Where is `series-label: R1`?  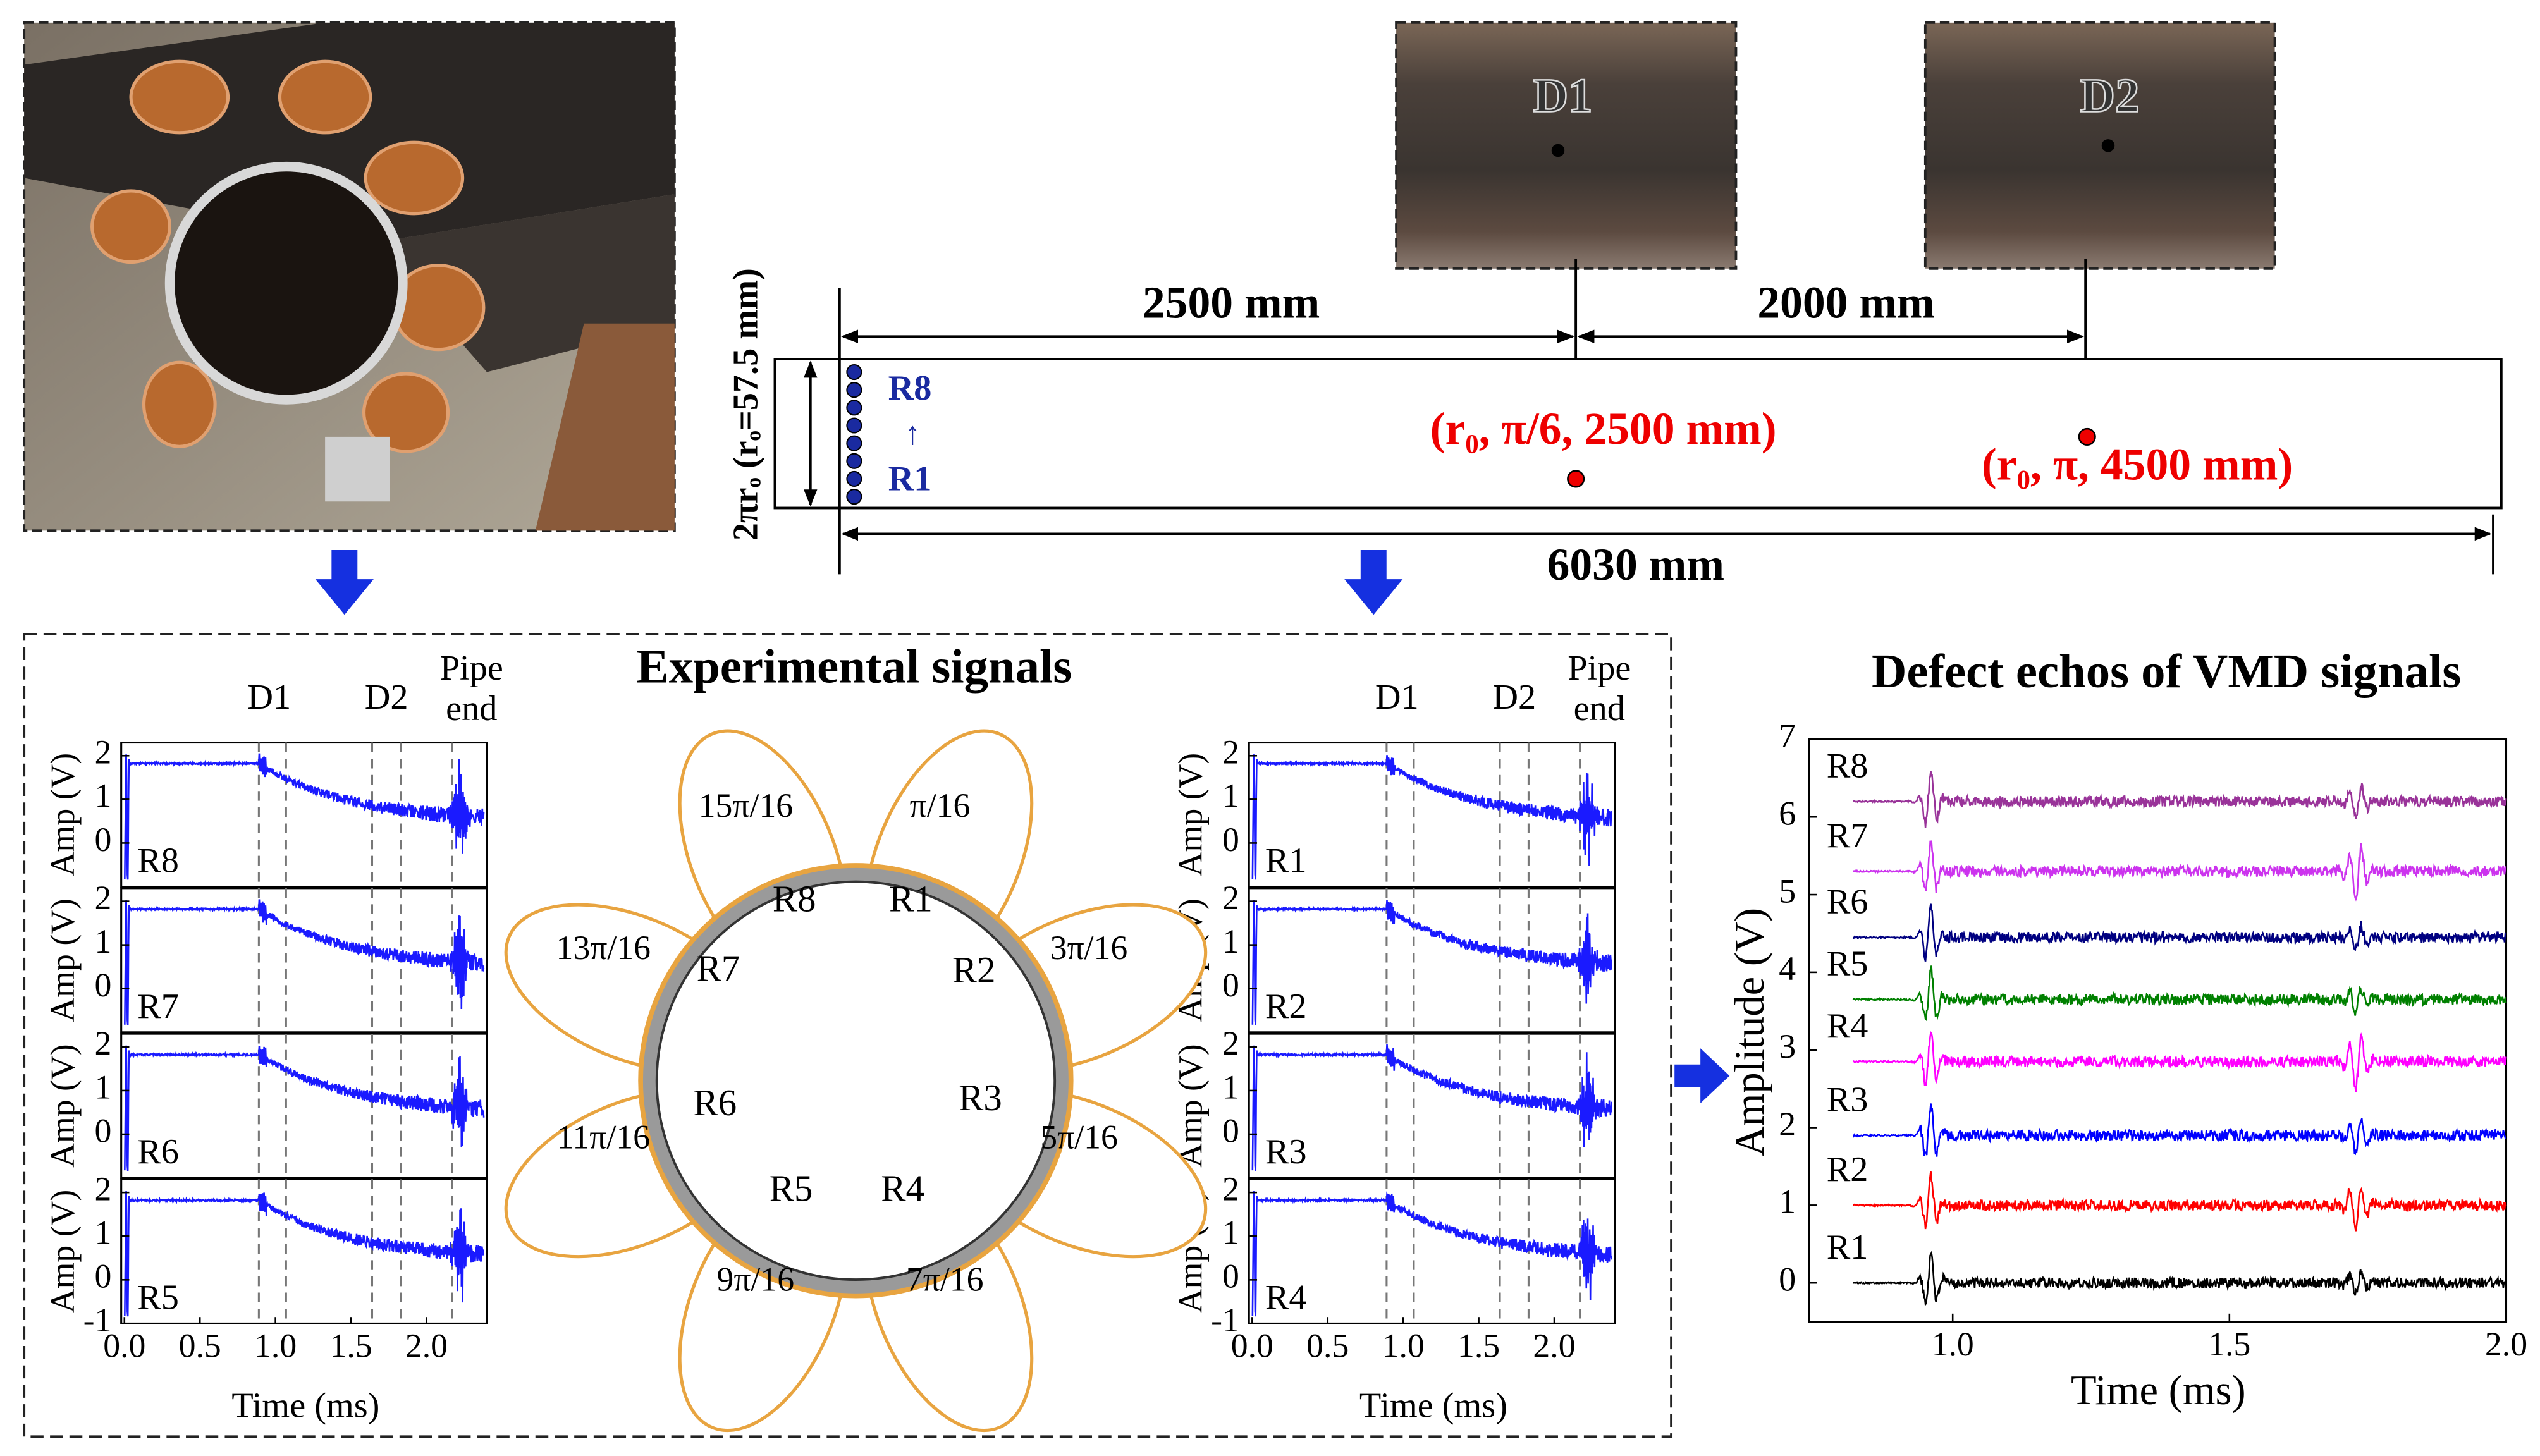 series-label: R1 is located at coordinates (1847, 1247).